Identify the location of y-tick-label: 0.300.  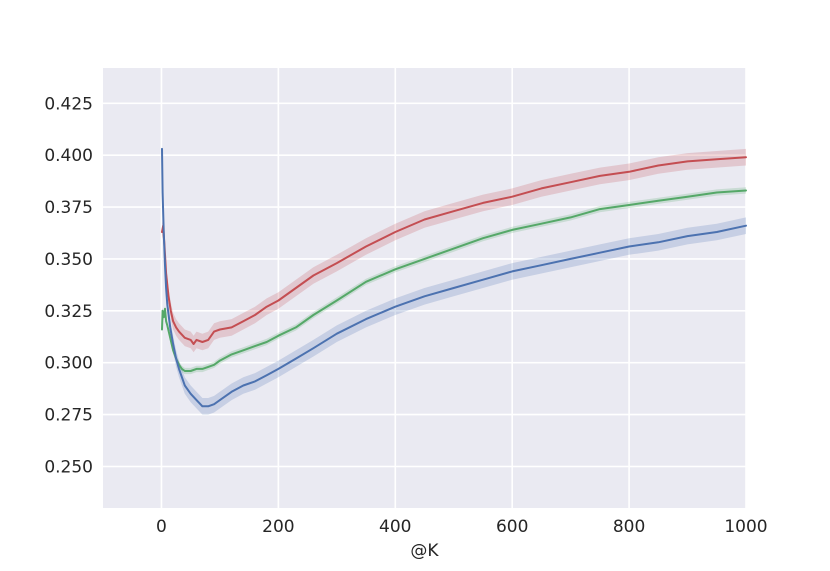
(68, 364).